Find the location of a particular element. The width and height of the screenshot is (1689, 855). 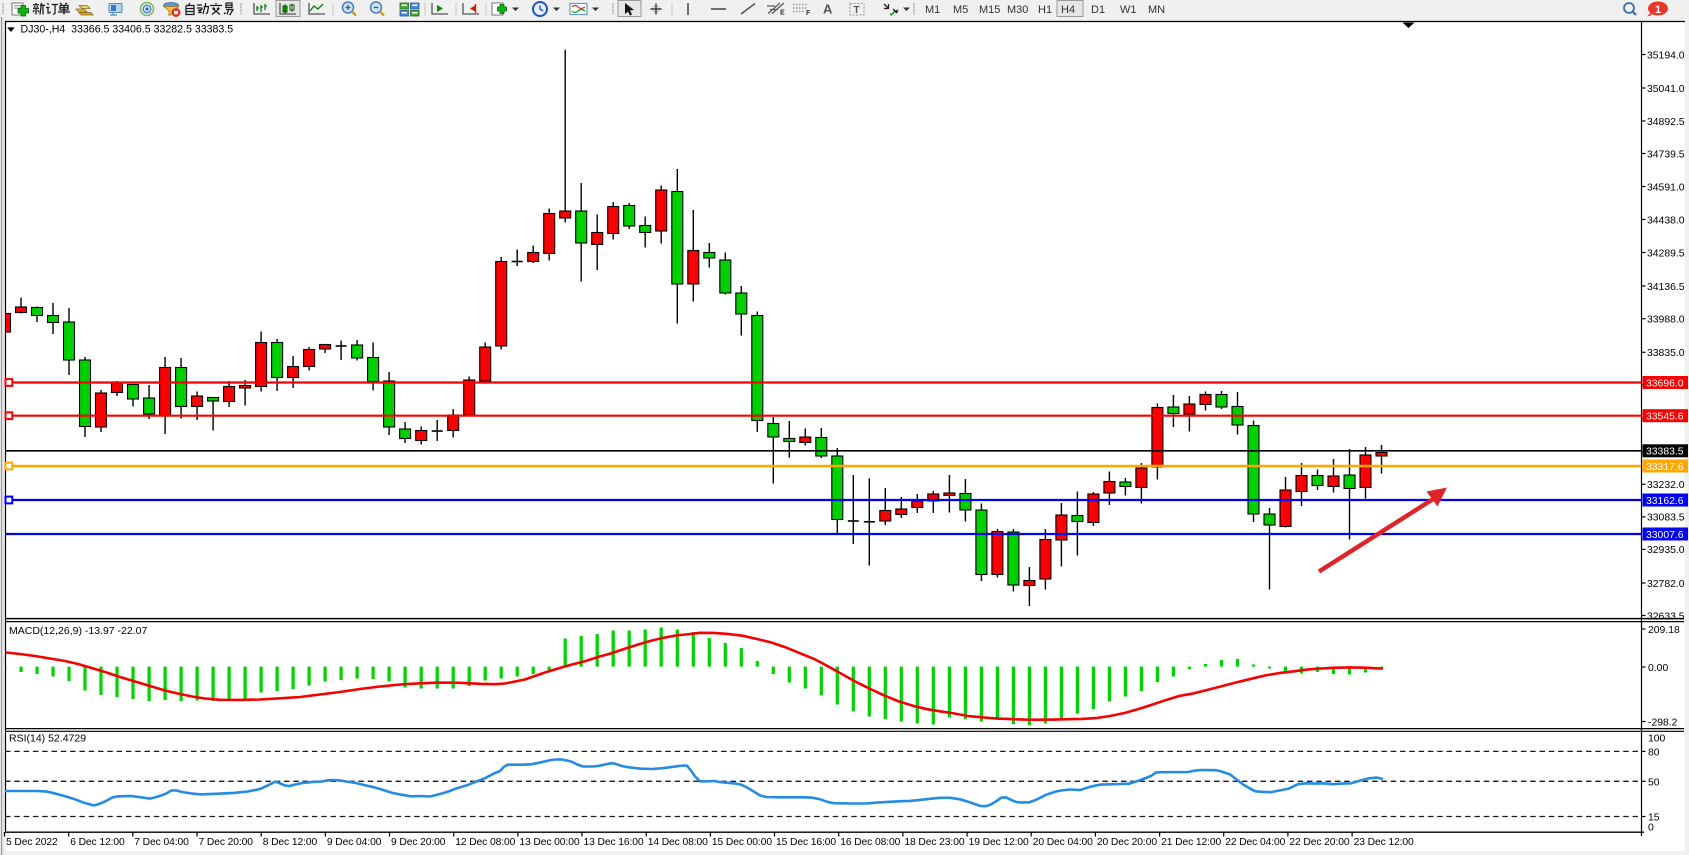

svg-text: 33083.5 is located at coordinates (1666, 518).